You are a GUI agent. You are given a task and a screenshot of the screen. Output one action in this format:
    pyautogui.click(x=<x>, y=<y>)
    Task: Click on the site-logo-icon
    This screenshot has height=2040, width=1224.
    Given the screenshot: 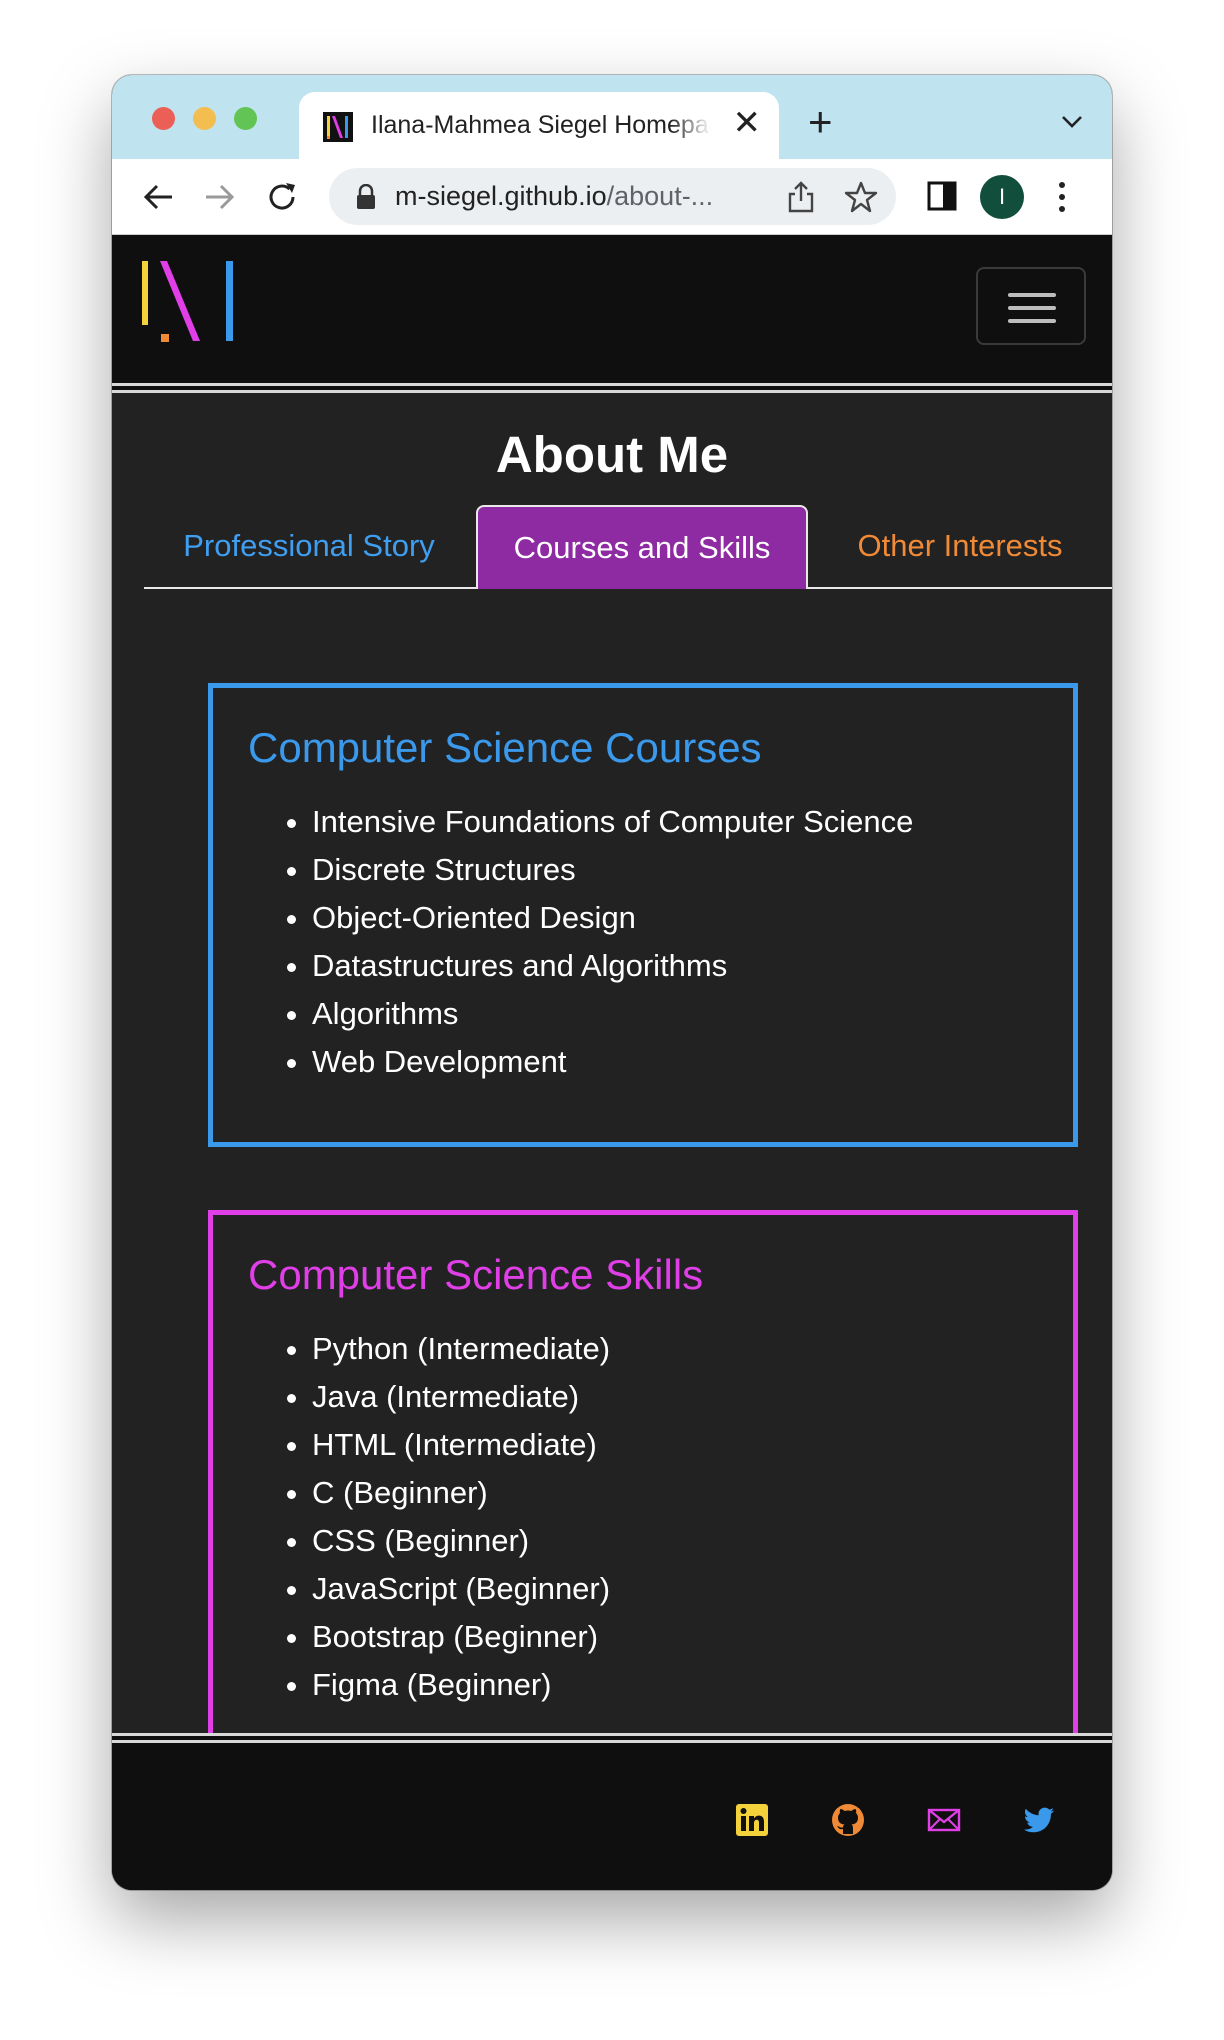 What is the action you would take?
    pyautogui.click(x=188, y=302)
    